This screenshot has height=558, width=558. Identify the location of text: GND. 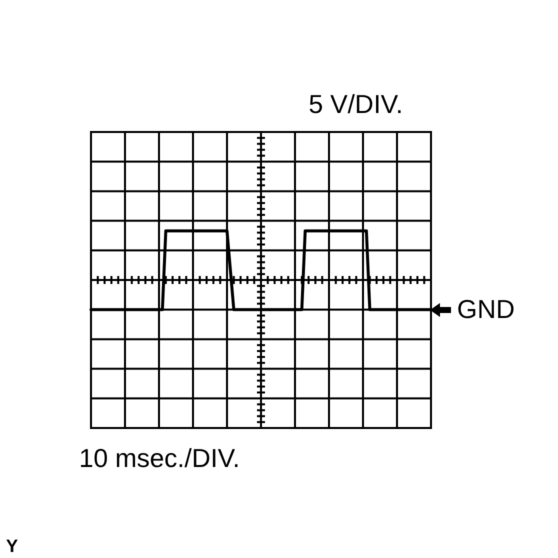
(486, 309).